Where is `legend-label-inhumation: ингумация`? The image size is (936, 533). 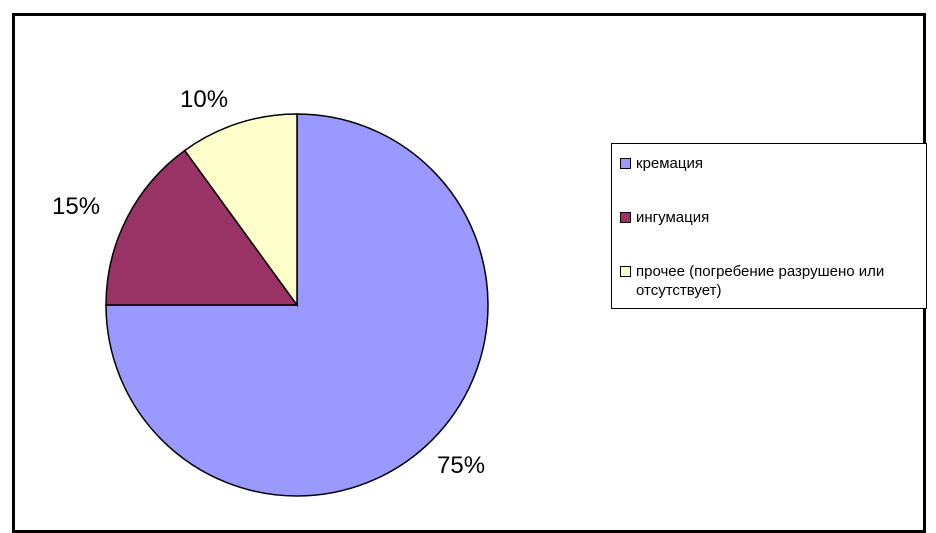
legend-label-inhumation: ингумация is located at coordinates (673, 217).